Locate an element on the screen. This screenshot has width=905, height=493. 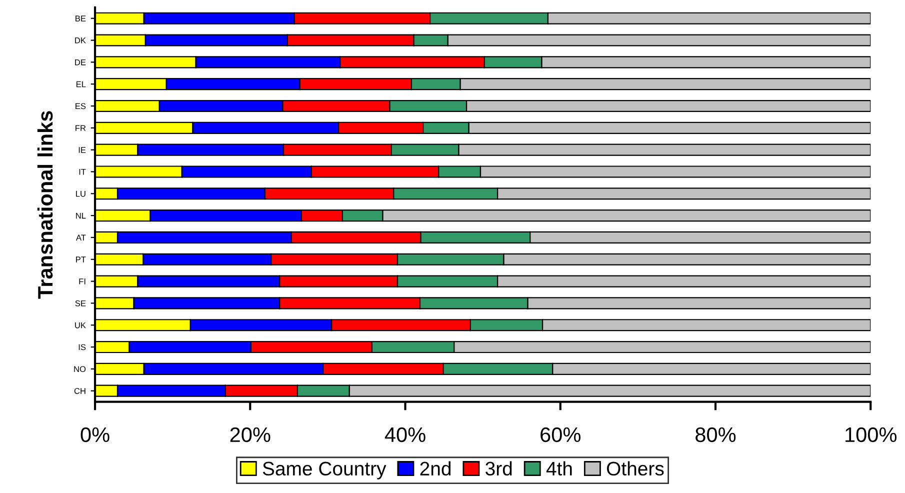
y-tick-label: AT is located at coordinates (81, 237).